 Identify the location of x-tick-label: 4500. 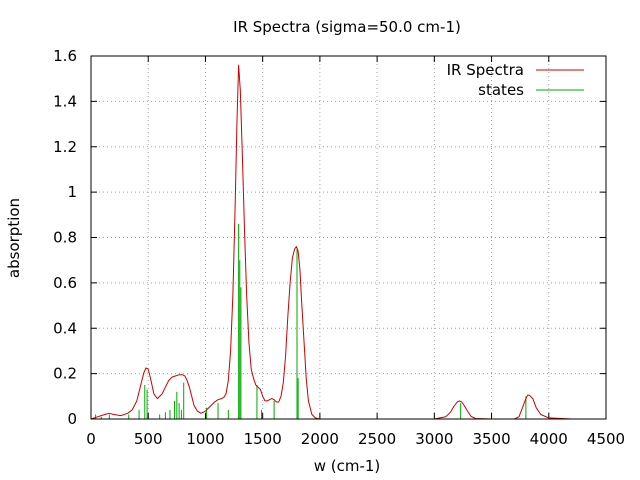
(606, 439).